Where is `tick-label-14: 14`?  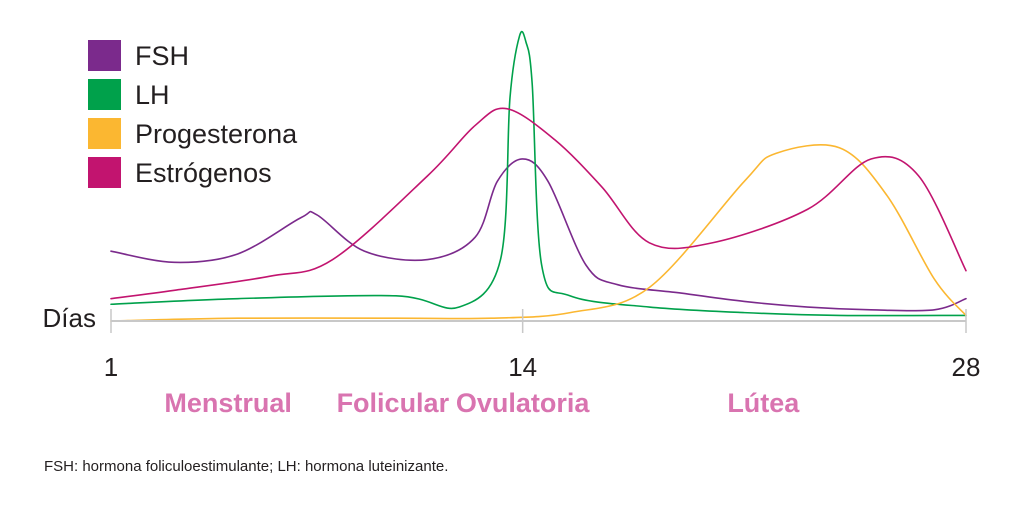 tick-label-14: 14 is located at coordinates (522, 367).